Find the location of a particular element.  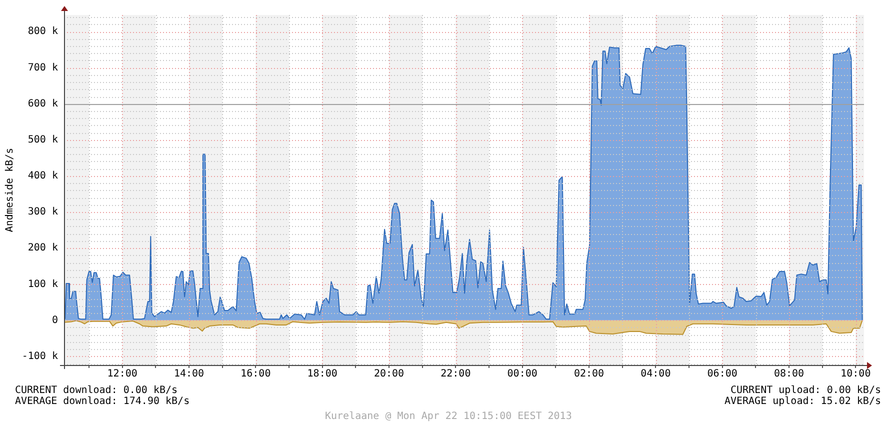

x-tick-label: 18:00 is located at coordinates (322, 374).